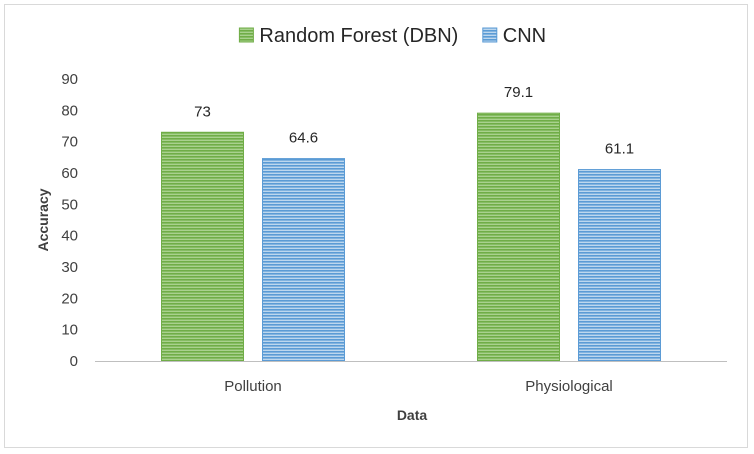  I want to click on x-tick-label: Physiological, so click(569, 386).